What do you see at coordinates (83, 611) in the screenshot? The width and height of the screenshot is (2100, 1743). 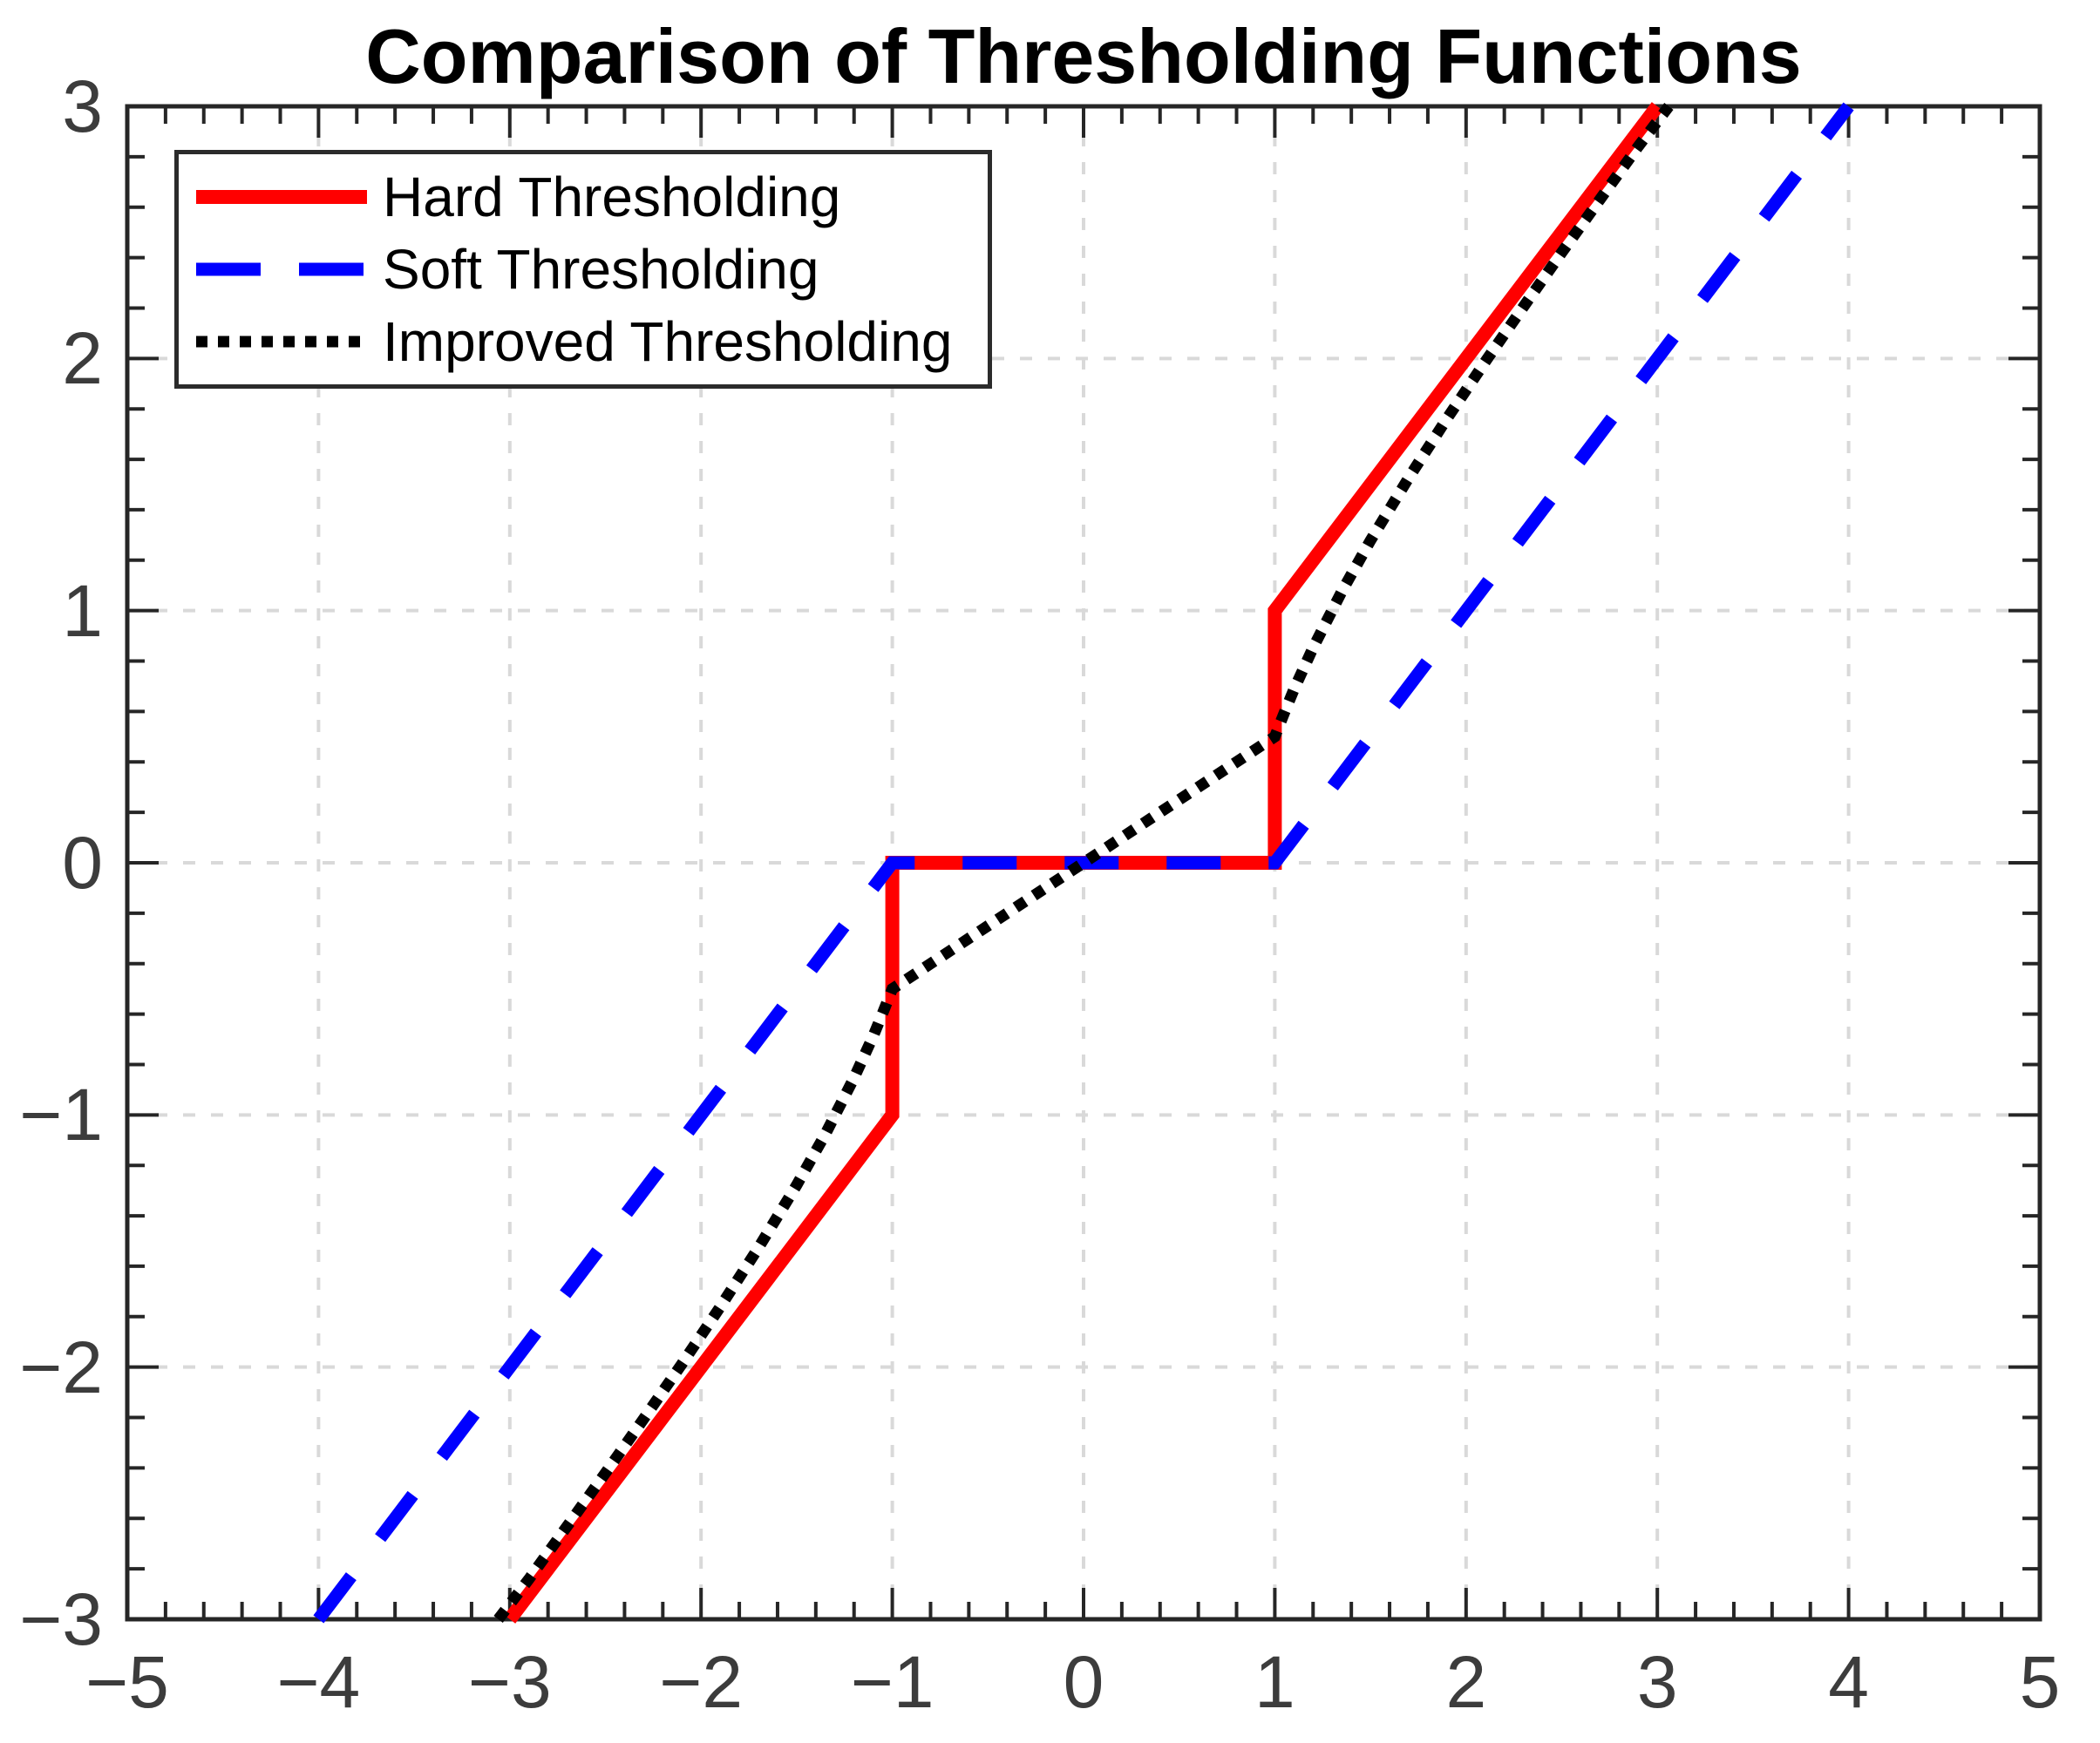 I see `y-tick-label: 1` at bounding box center [83, 611].